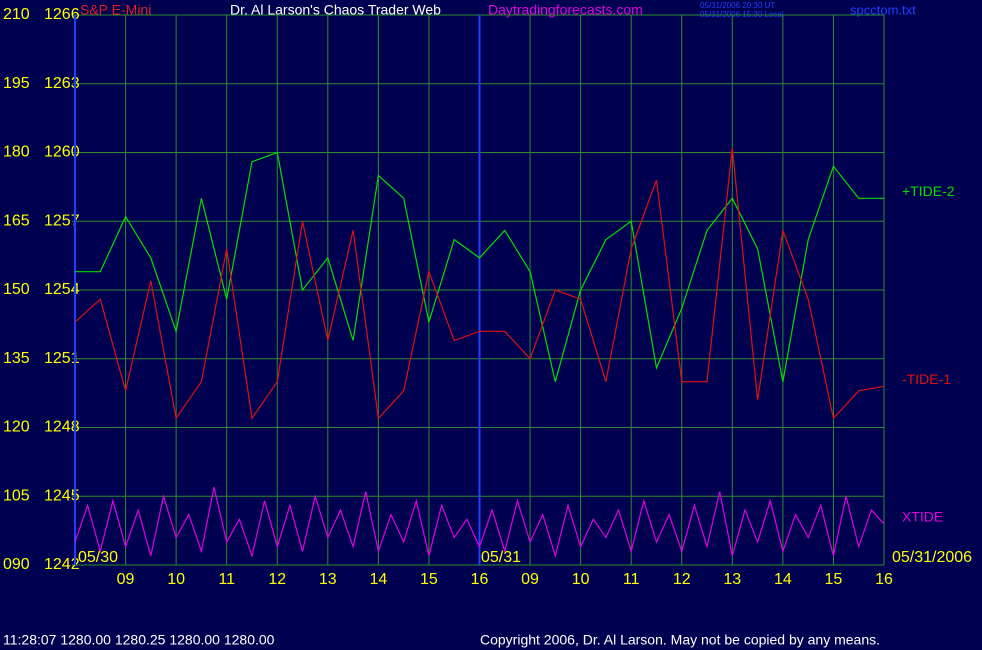 The height and width of the screenshot is (650, 982). Describe the element at coordinates (16, 14) in the screenshot. I see `y-tick-label: 210` at that location.